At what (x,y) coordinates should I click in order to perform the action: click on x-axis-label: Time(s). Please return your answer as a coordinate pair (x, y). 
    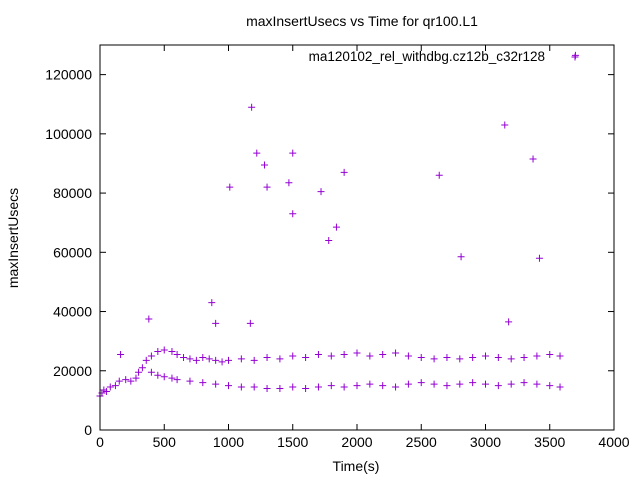
    Looking at the image, I should click on (356, 466).